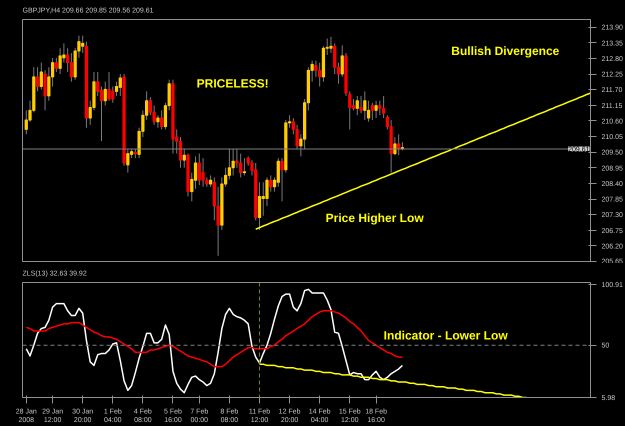  Describe the element at coordinates (232, 83) in the screenshot. I see `annotation: PRICELESS!` at that location.